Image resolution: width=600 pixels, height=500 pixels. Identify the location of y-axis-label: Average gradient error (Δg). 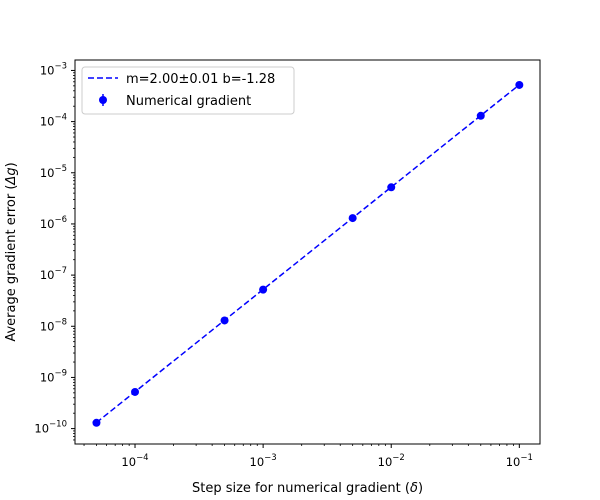
(11, 251).